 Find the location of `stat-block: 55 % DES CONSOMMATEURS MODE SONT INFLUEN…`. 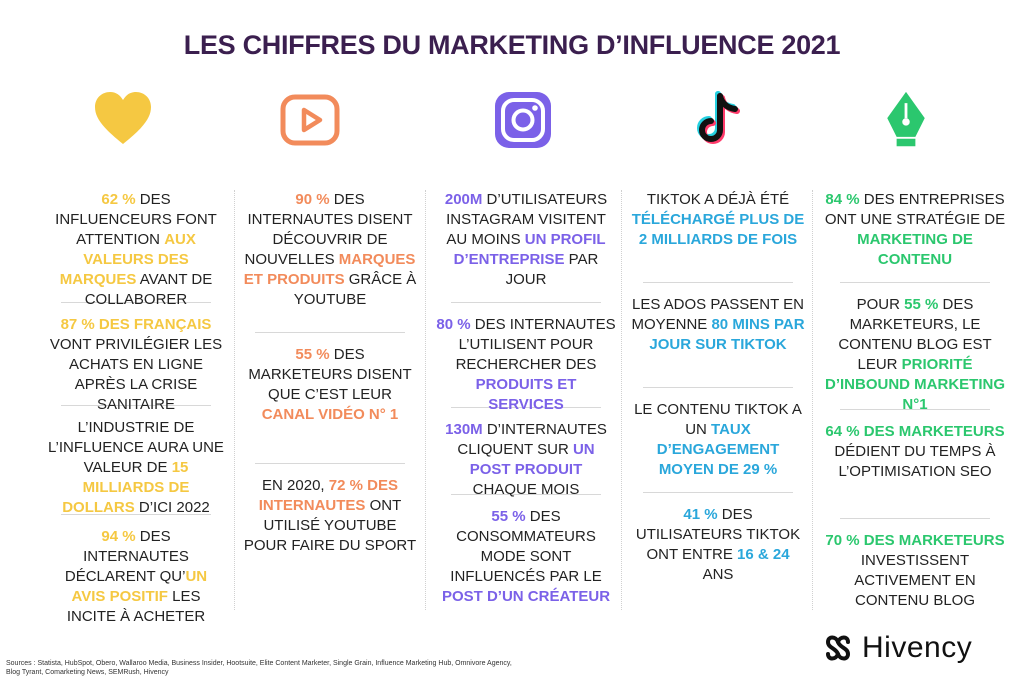

stat-block: 55 % DES CONSOMMATEURS MODE SONT INFLUEN… is located at coordinates (526, 556).